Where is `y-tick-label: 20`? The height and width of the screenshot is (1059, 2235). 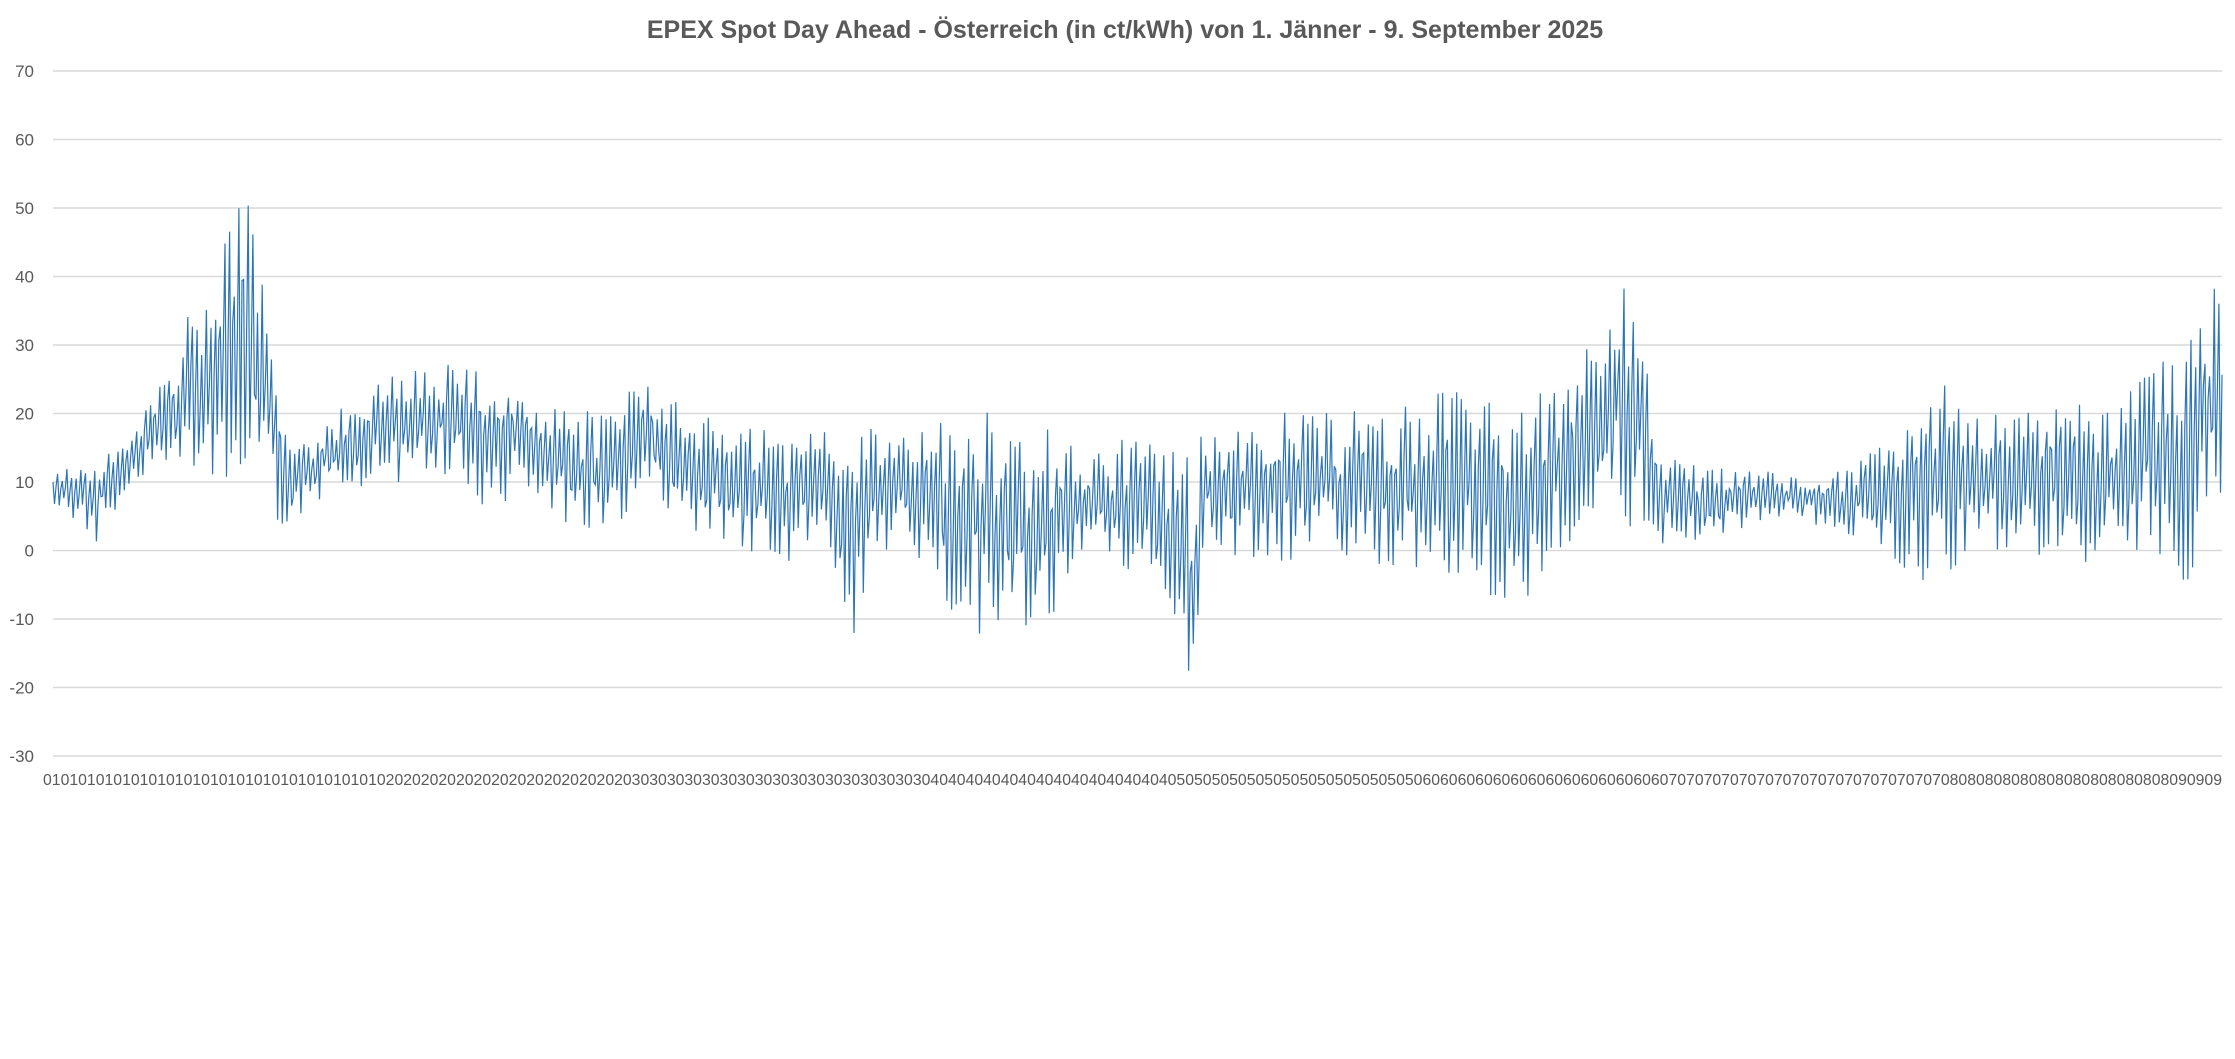 y-tick-label: 20 is located at coordinates (24, 414).